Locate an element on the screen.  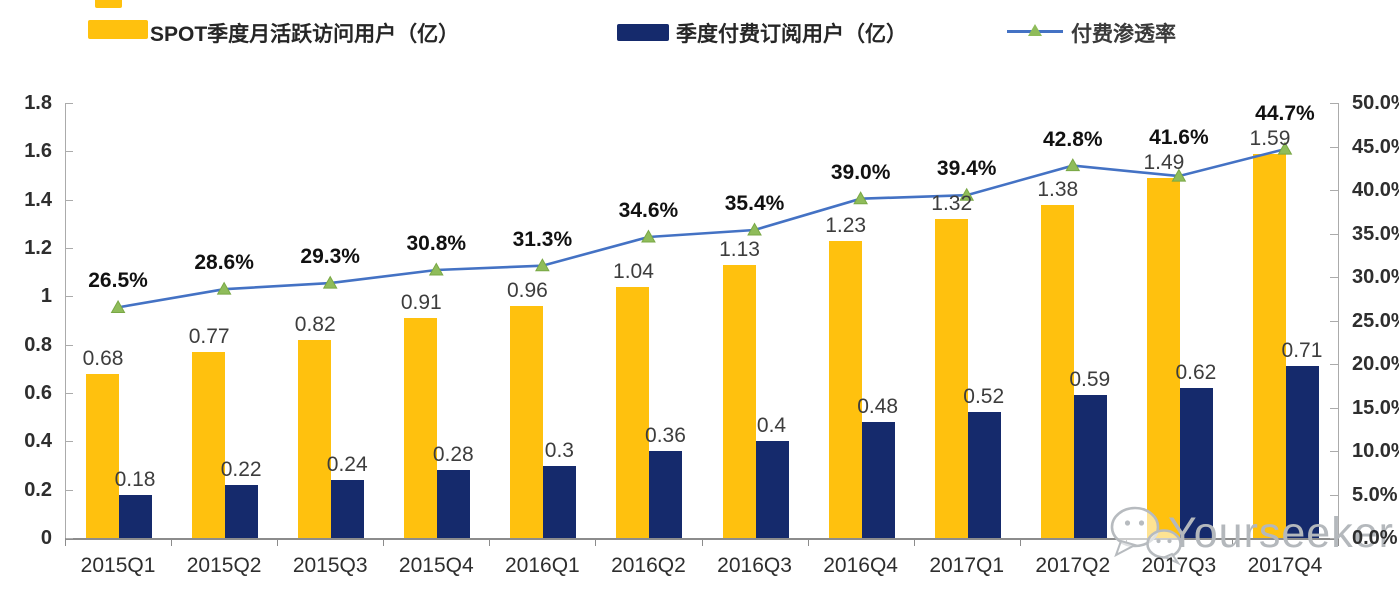
y-axis-left-label: 0.2 is located at coordinates (38, 489).